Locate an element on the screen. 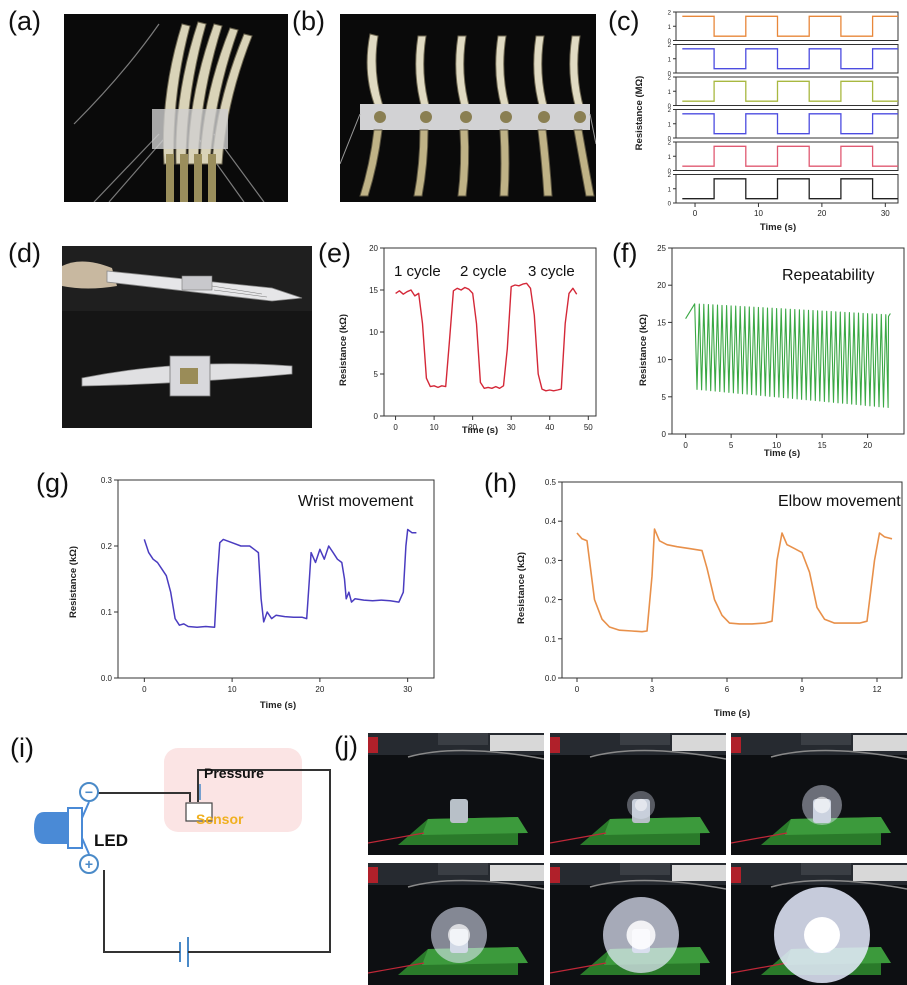  chart-e-xlabel: Time (s) is located at coordinates (480, 430).